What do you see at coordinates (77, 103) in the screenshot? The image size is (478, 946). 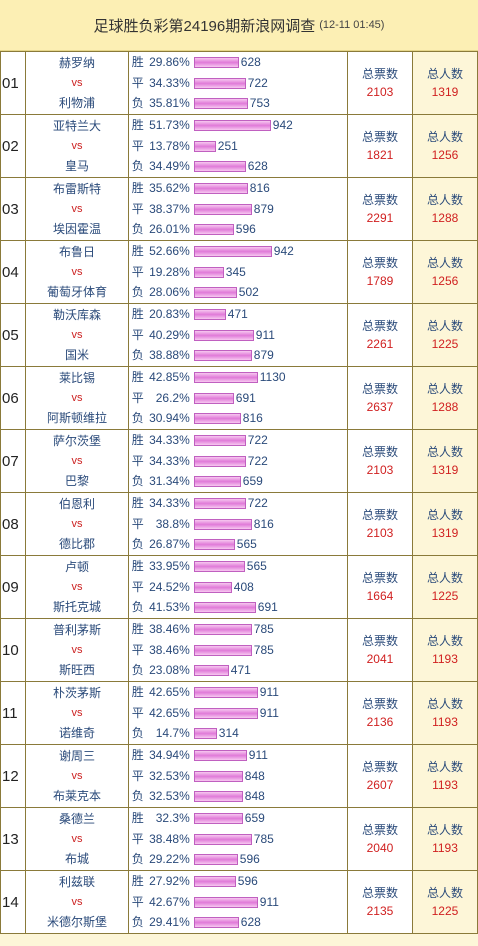 I see `away-team: 利物浦` at bounding box center [77, 103].